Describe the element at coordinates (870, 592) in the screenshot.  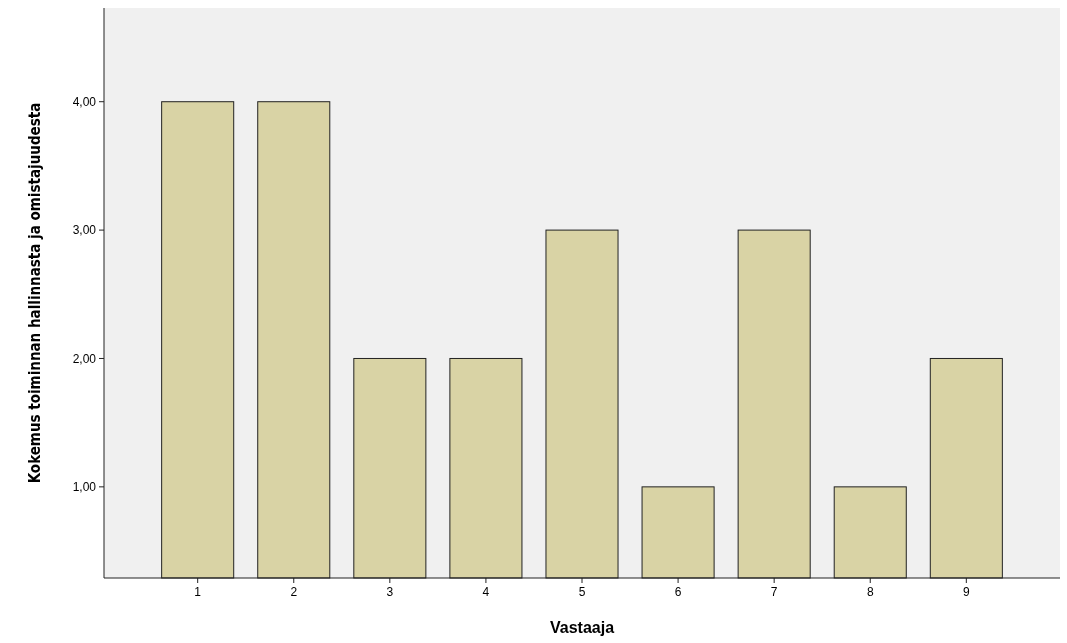
I see `x-tick-label: 8` at that location.